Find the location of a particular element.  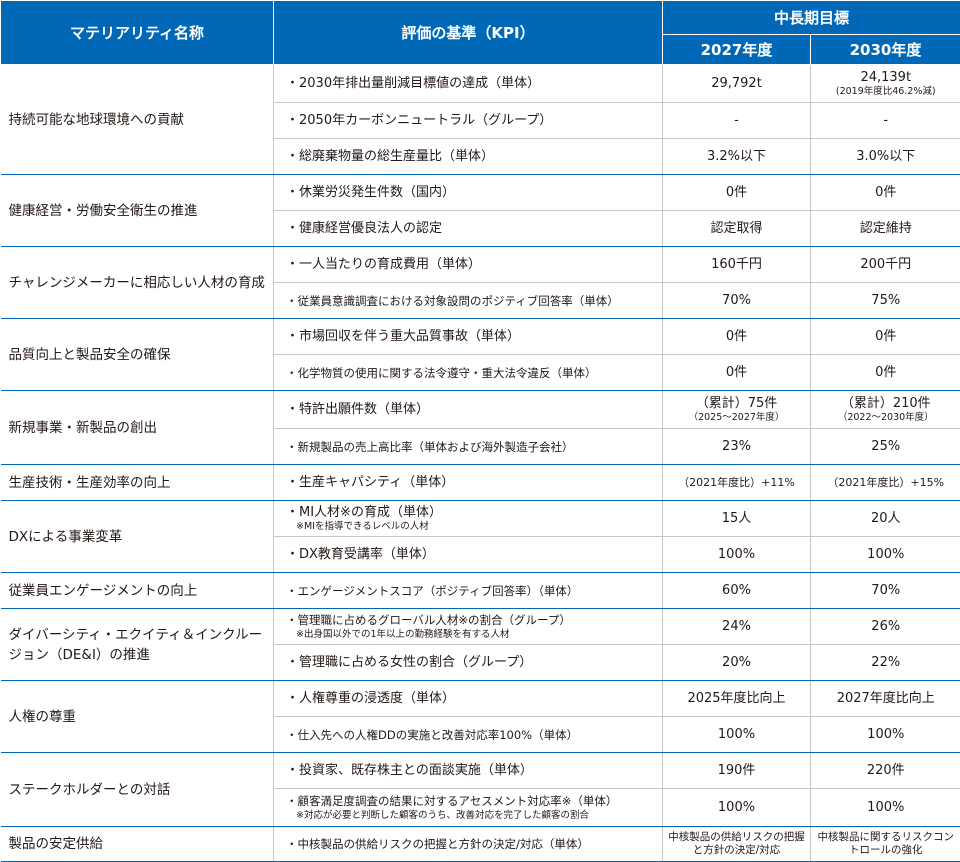

target-2030: （累計）210件（2022～2030年度） is located at coordinates (885, 410).